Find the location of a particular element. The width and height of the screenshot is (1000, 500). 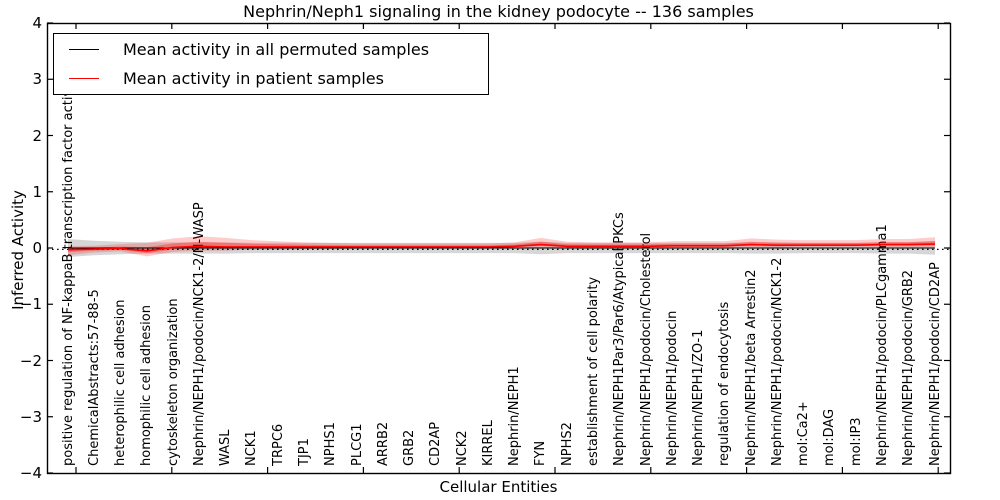

legend-label: Mean activity in all permuted samples is located at coordinates (276, 49).